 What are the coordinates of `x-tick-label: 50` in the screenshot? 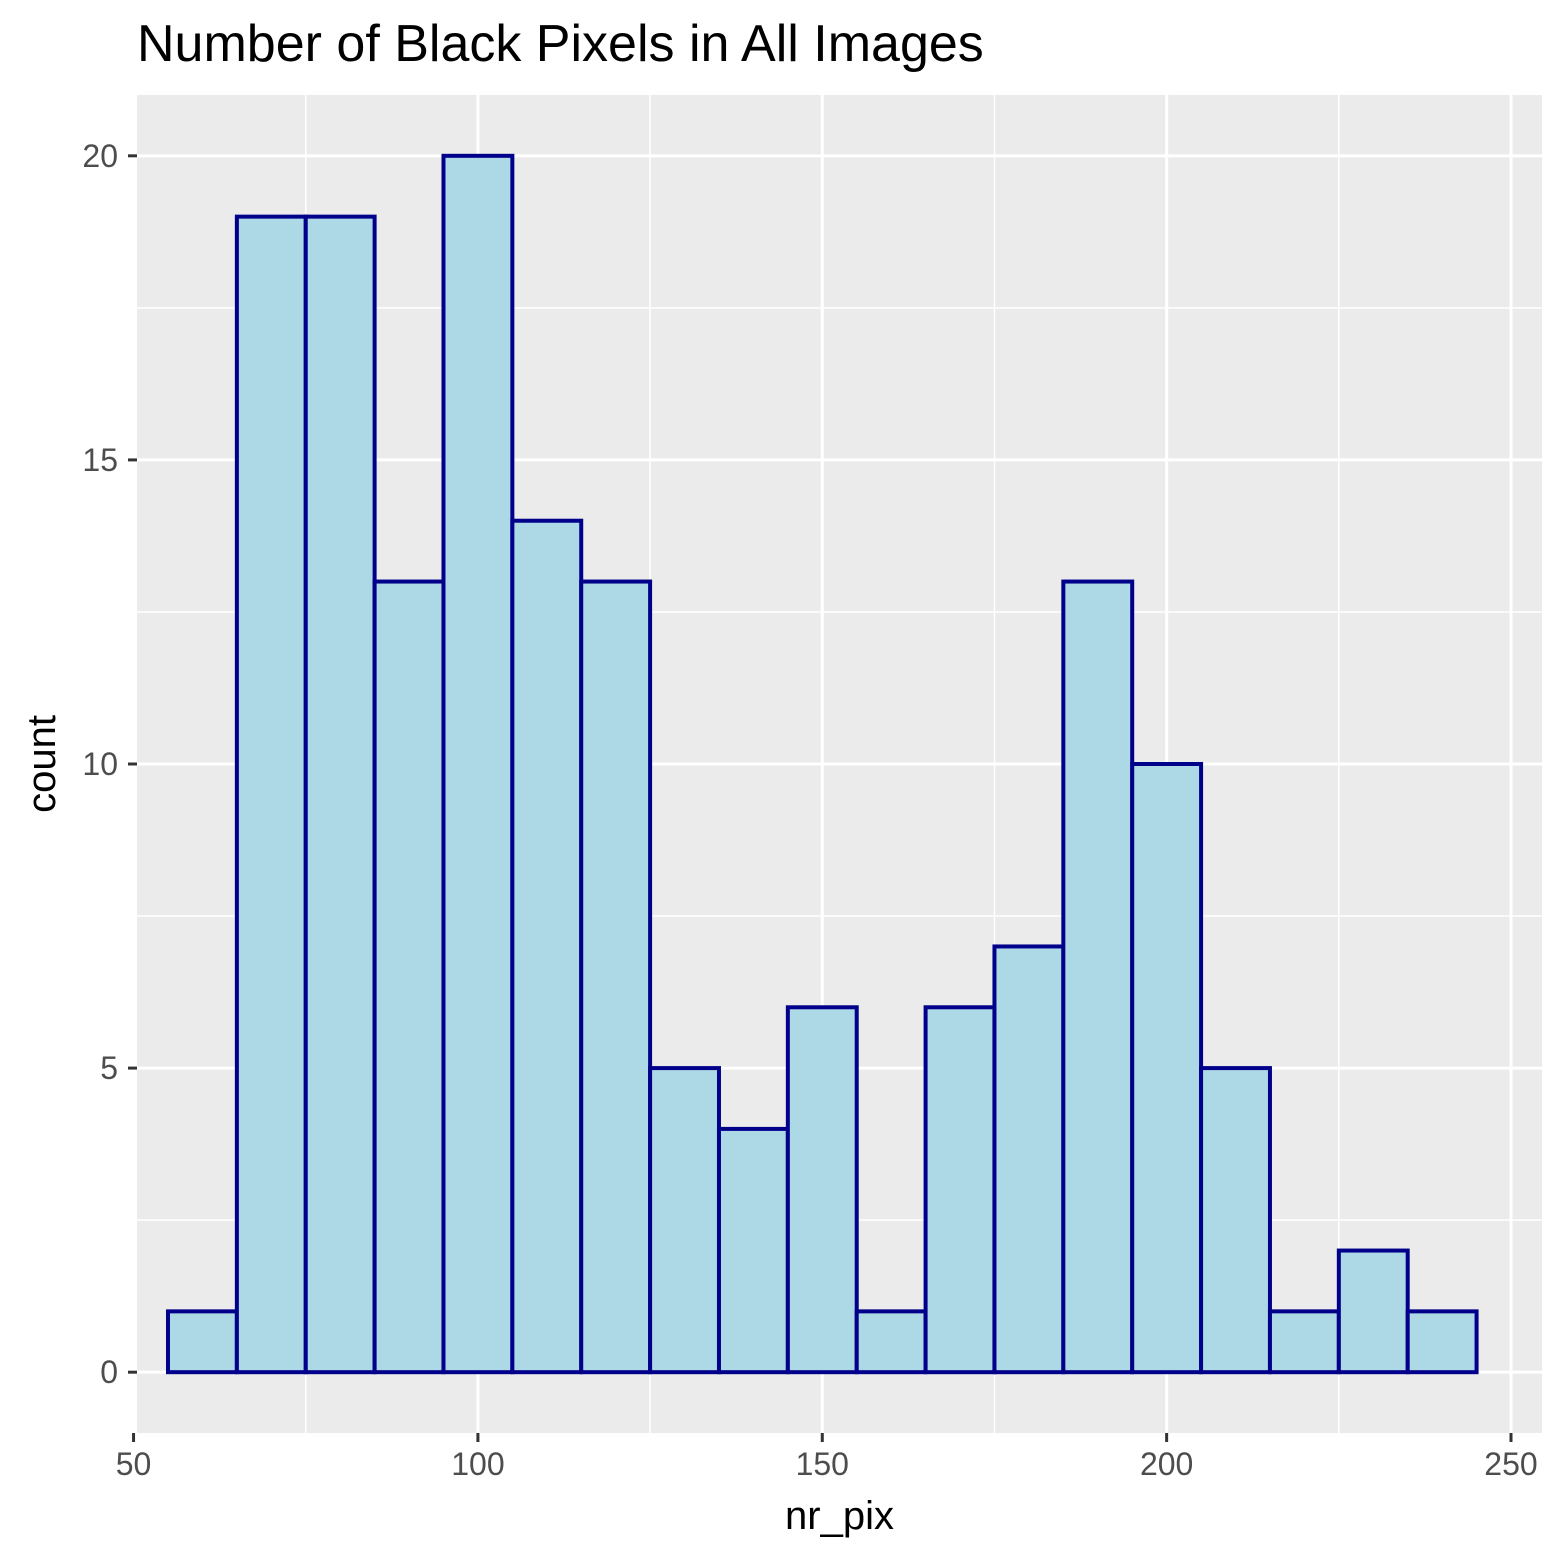 It's located at (134, 1464).